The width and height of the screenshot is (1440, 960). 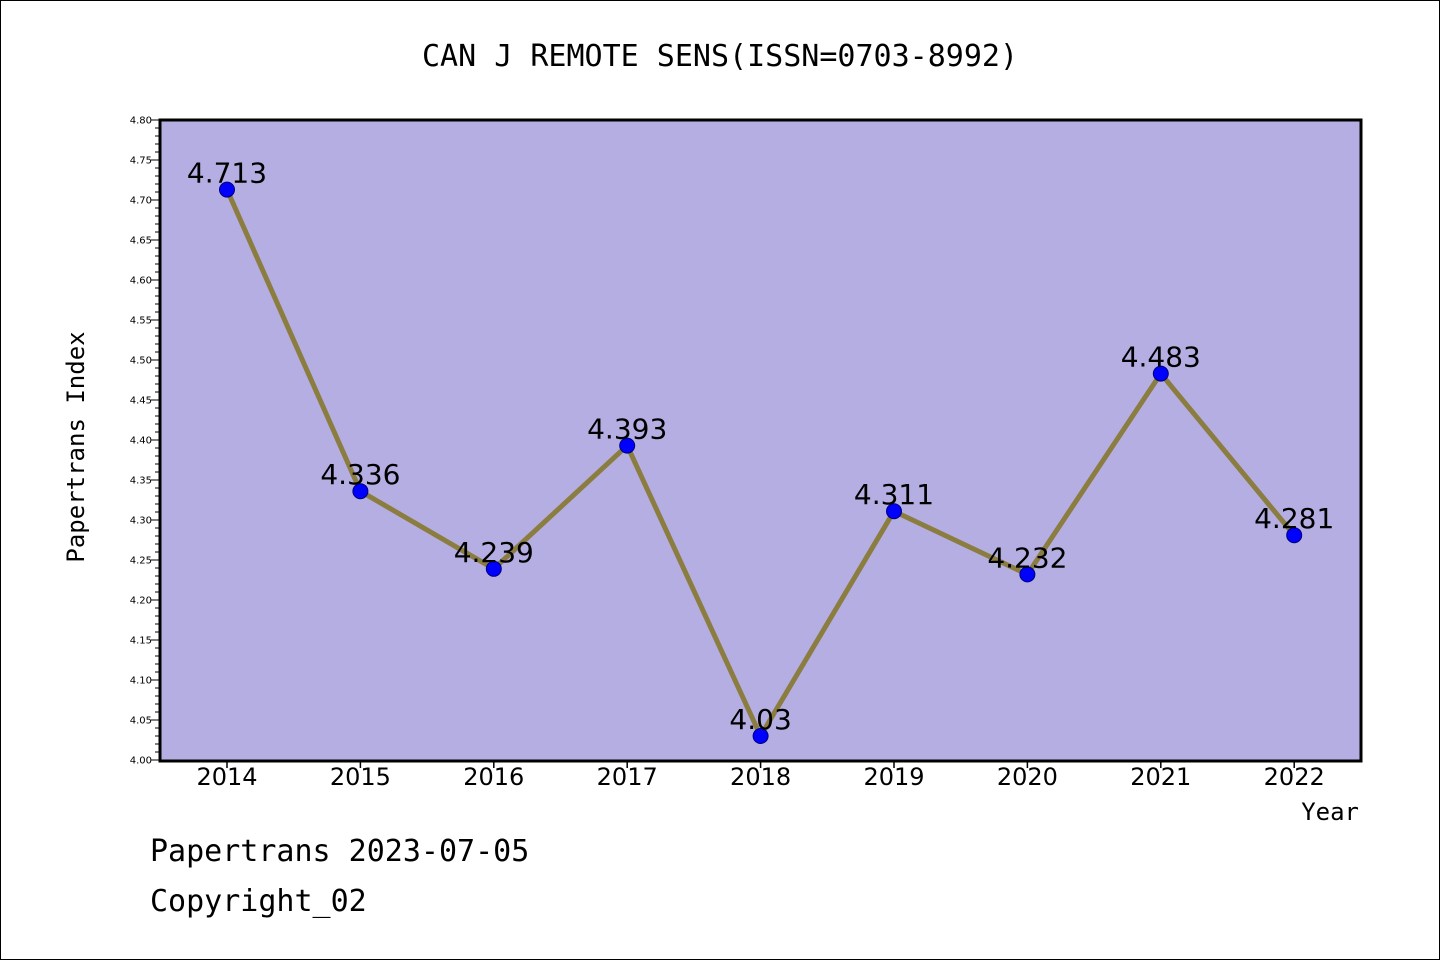 I want to click on x-tick-label: 2022, so click(x=1294, y=777).